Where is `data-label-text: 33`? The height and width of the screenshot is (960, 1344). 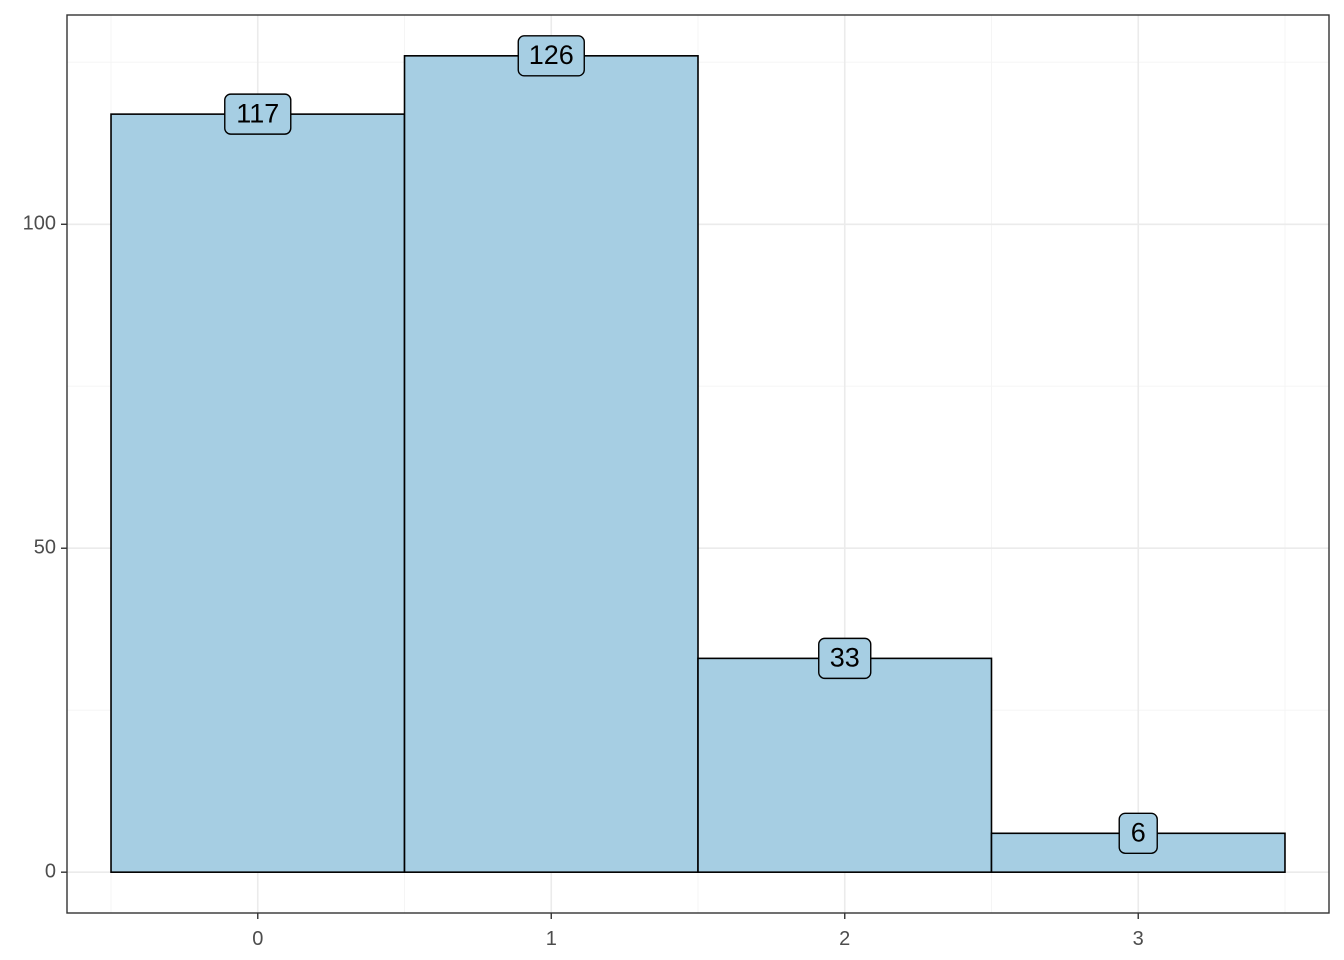 data-label-text: 33 is located at coordinates (845, 657).